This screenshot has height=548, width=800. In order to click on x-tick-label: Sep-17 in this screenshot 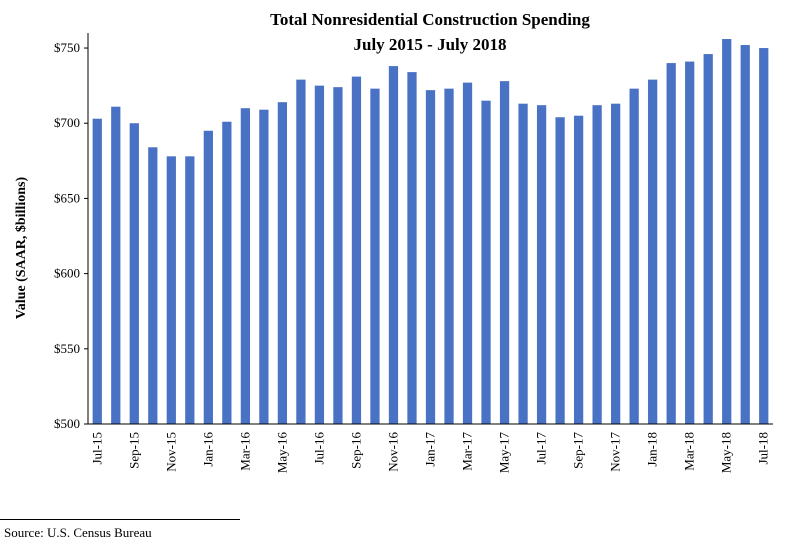, I will do `click(578, 450)`.